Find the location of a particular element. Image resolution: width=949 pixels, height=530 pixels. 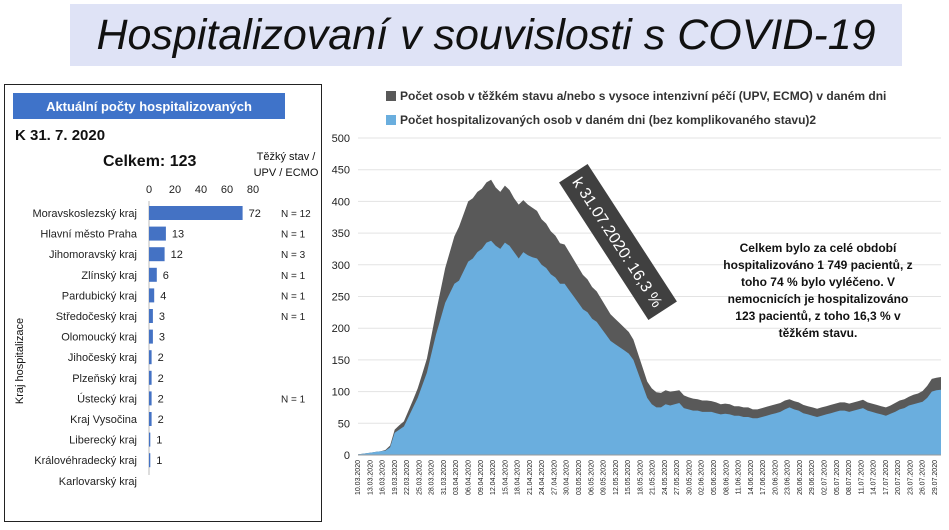

x-tick-label: 22.03.2020 is located at coordinates (407, 477).